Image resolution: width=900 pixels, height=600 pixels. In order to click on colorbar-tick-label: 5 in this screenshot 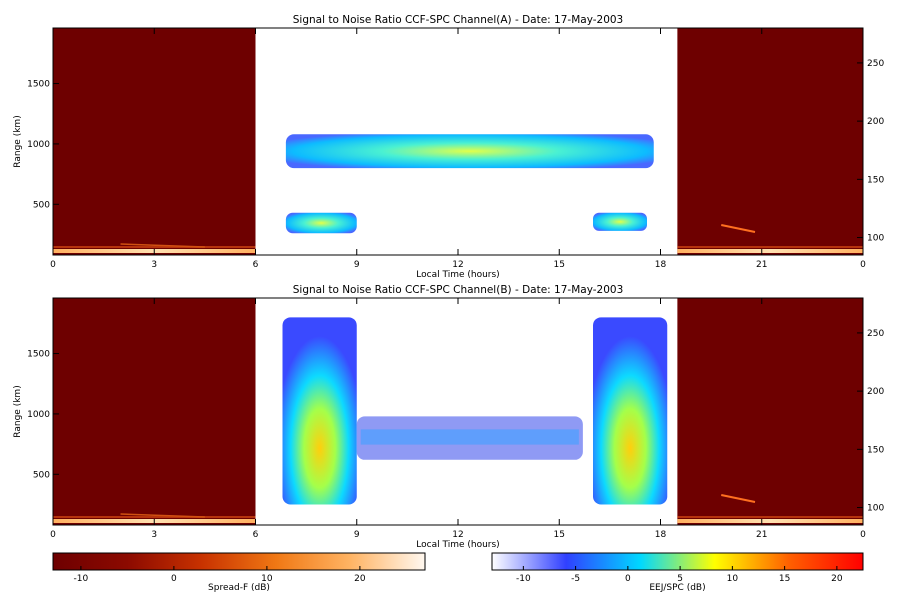, I will do `click(680, 579)`.